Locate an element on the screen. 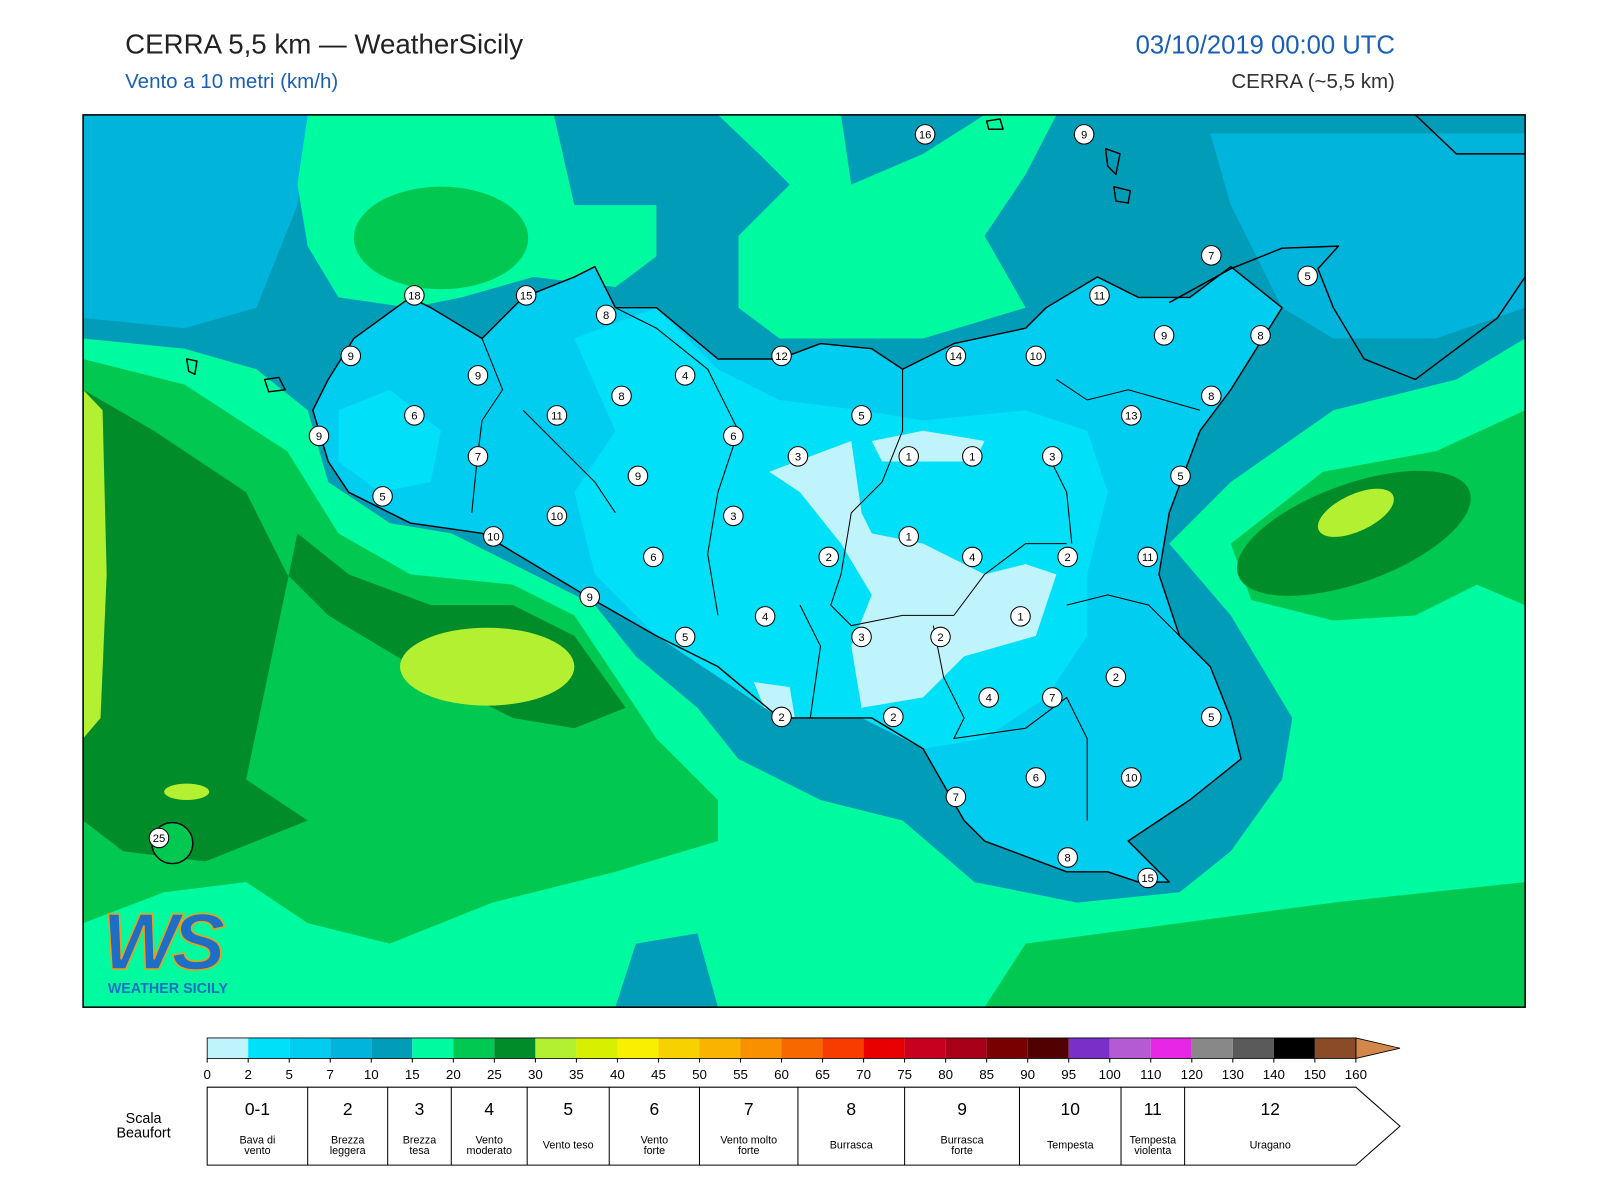 The image size is (1600, 1200). station-value: 6 is located at coordinates (1036, 779).